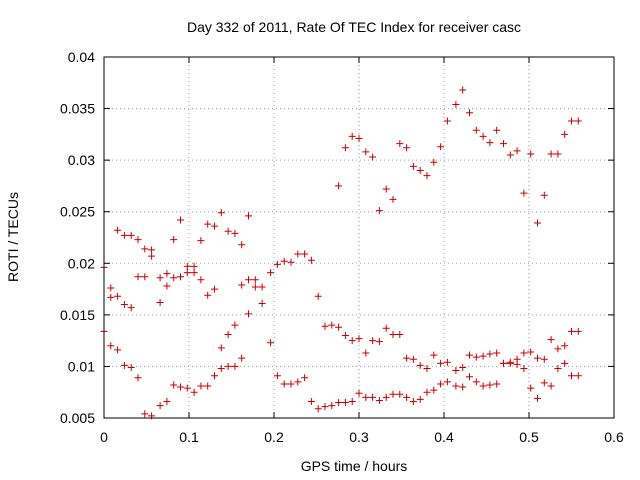 The width and height of the screenshot is (640, 480). What do you see at coordinates (77, 418) in the screenshot?
I see `y-tick-label: 0.005` at bounding box center [77, 418].